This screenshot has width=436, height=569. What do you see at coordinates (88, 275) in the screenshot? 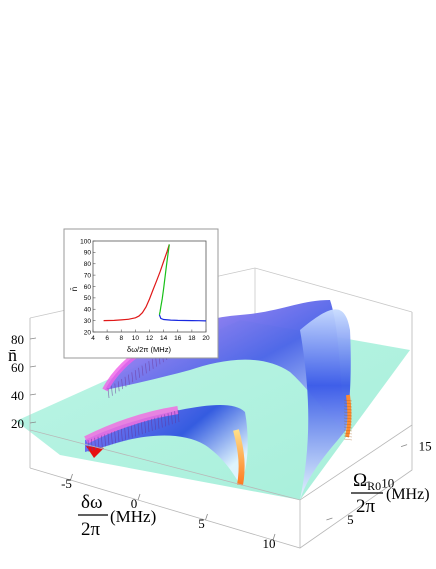
I see `inset-y-tick-label: 70` at bounding box center [88, 275].